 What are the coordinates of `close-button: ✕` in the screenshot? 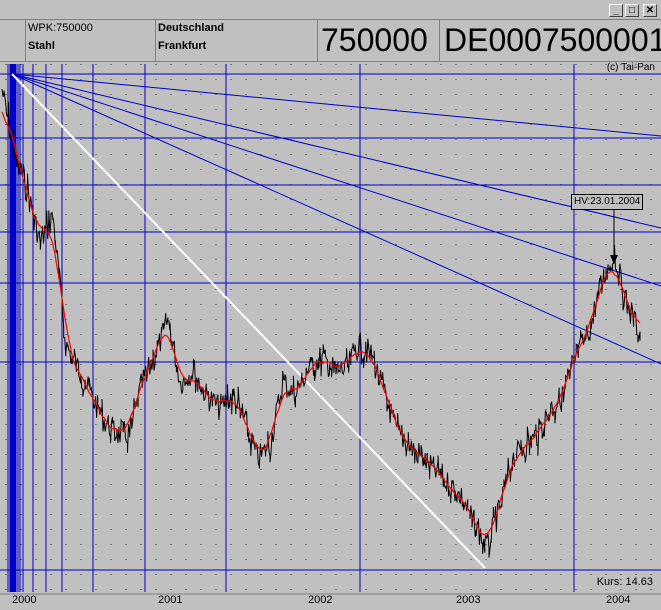 It's located at (650, 10).